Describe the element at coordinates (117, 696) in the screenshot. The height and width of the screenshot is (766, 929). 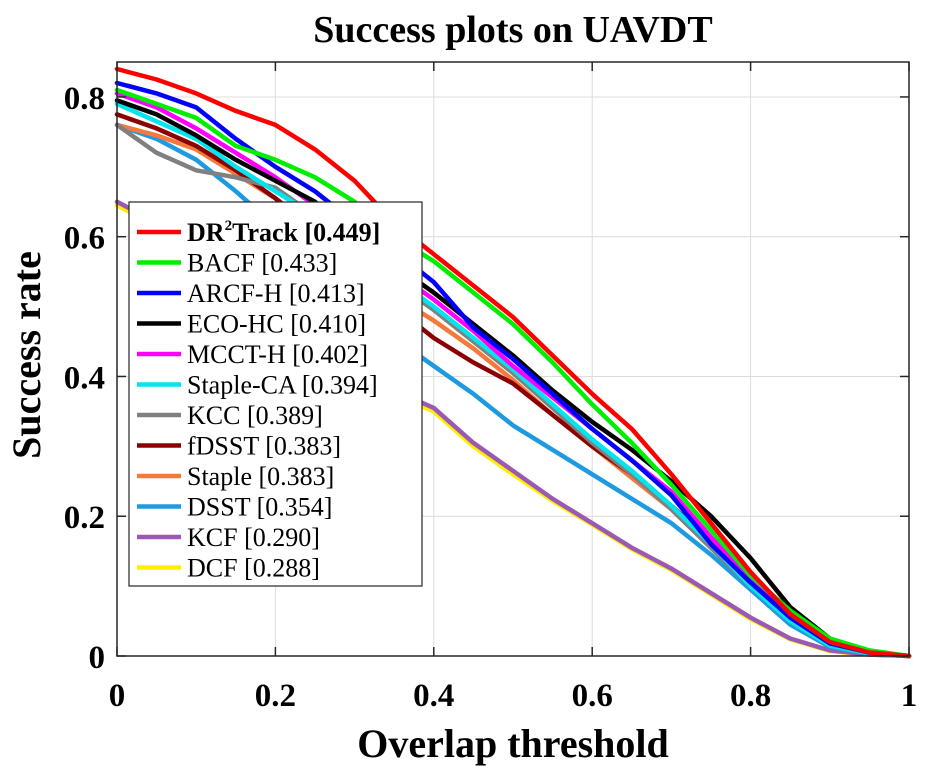
I see `x-tick-label: 0` at that location.